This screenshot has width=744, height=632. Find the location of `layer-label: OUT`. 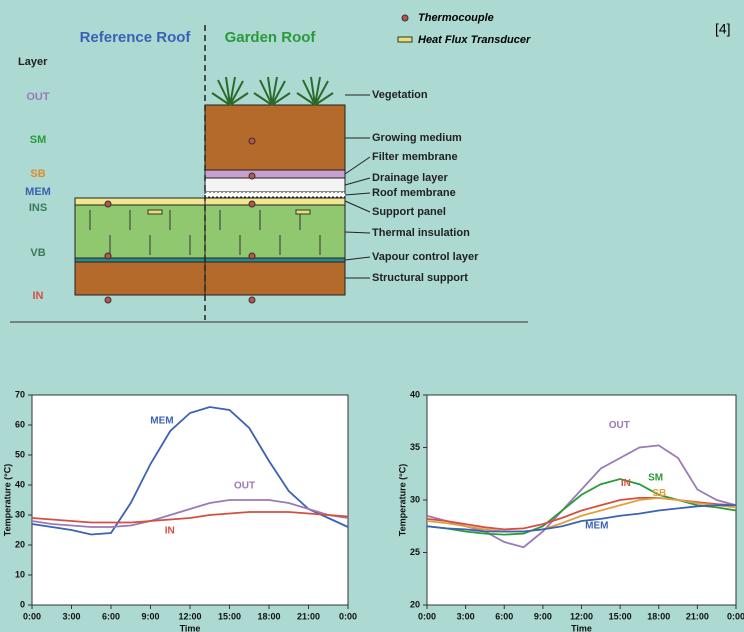

layer-label: OUT is located at coordinates (38, 97).